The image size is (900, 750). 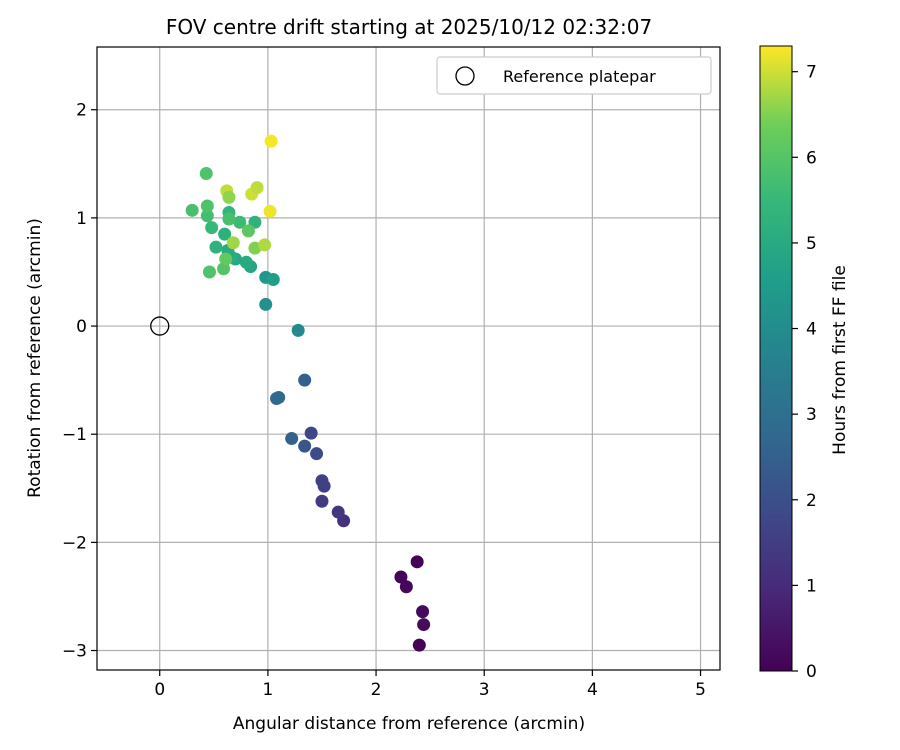 What do you see at coordinates (409, 724) in the screenshot?
I see `x-axis-label: Angular distance from reference (arcmin)` at bounding box center [409, 724].